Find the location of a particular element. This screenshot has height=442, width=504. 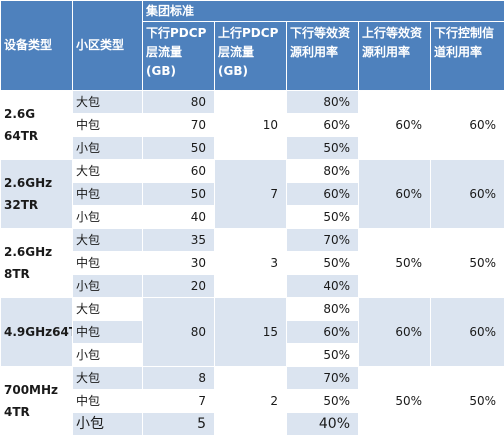

table-row: 小包 40 50% is located at coordinates (252, 217).